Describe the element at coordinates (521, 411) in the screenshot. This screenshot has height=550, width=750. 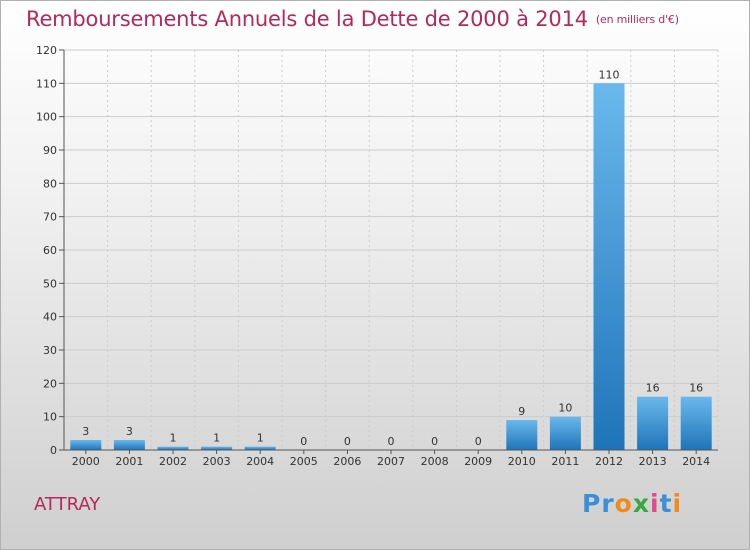
I see `data-label: 9` at that location.